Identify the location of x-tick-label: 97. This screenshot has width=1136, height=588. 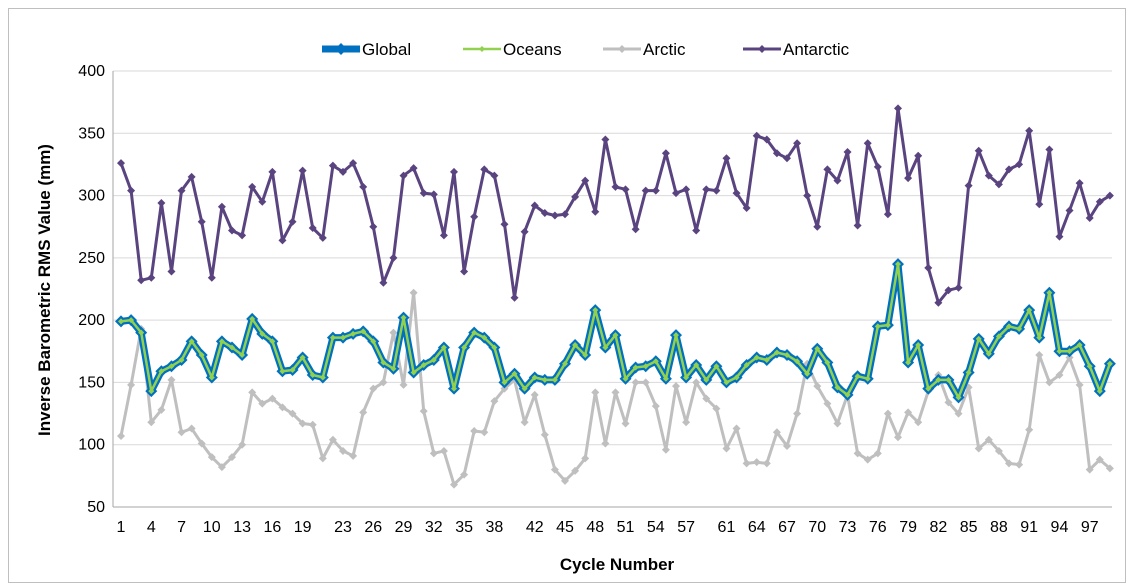
(1090, 527).